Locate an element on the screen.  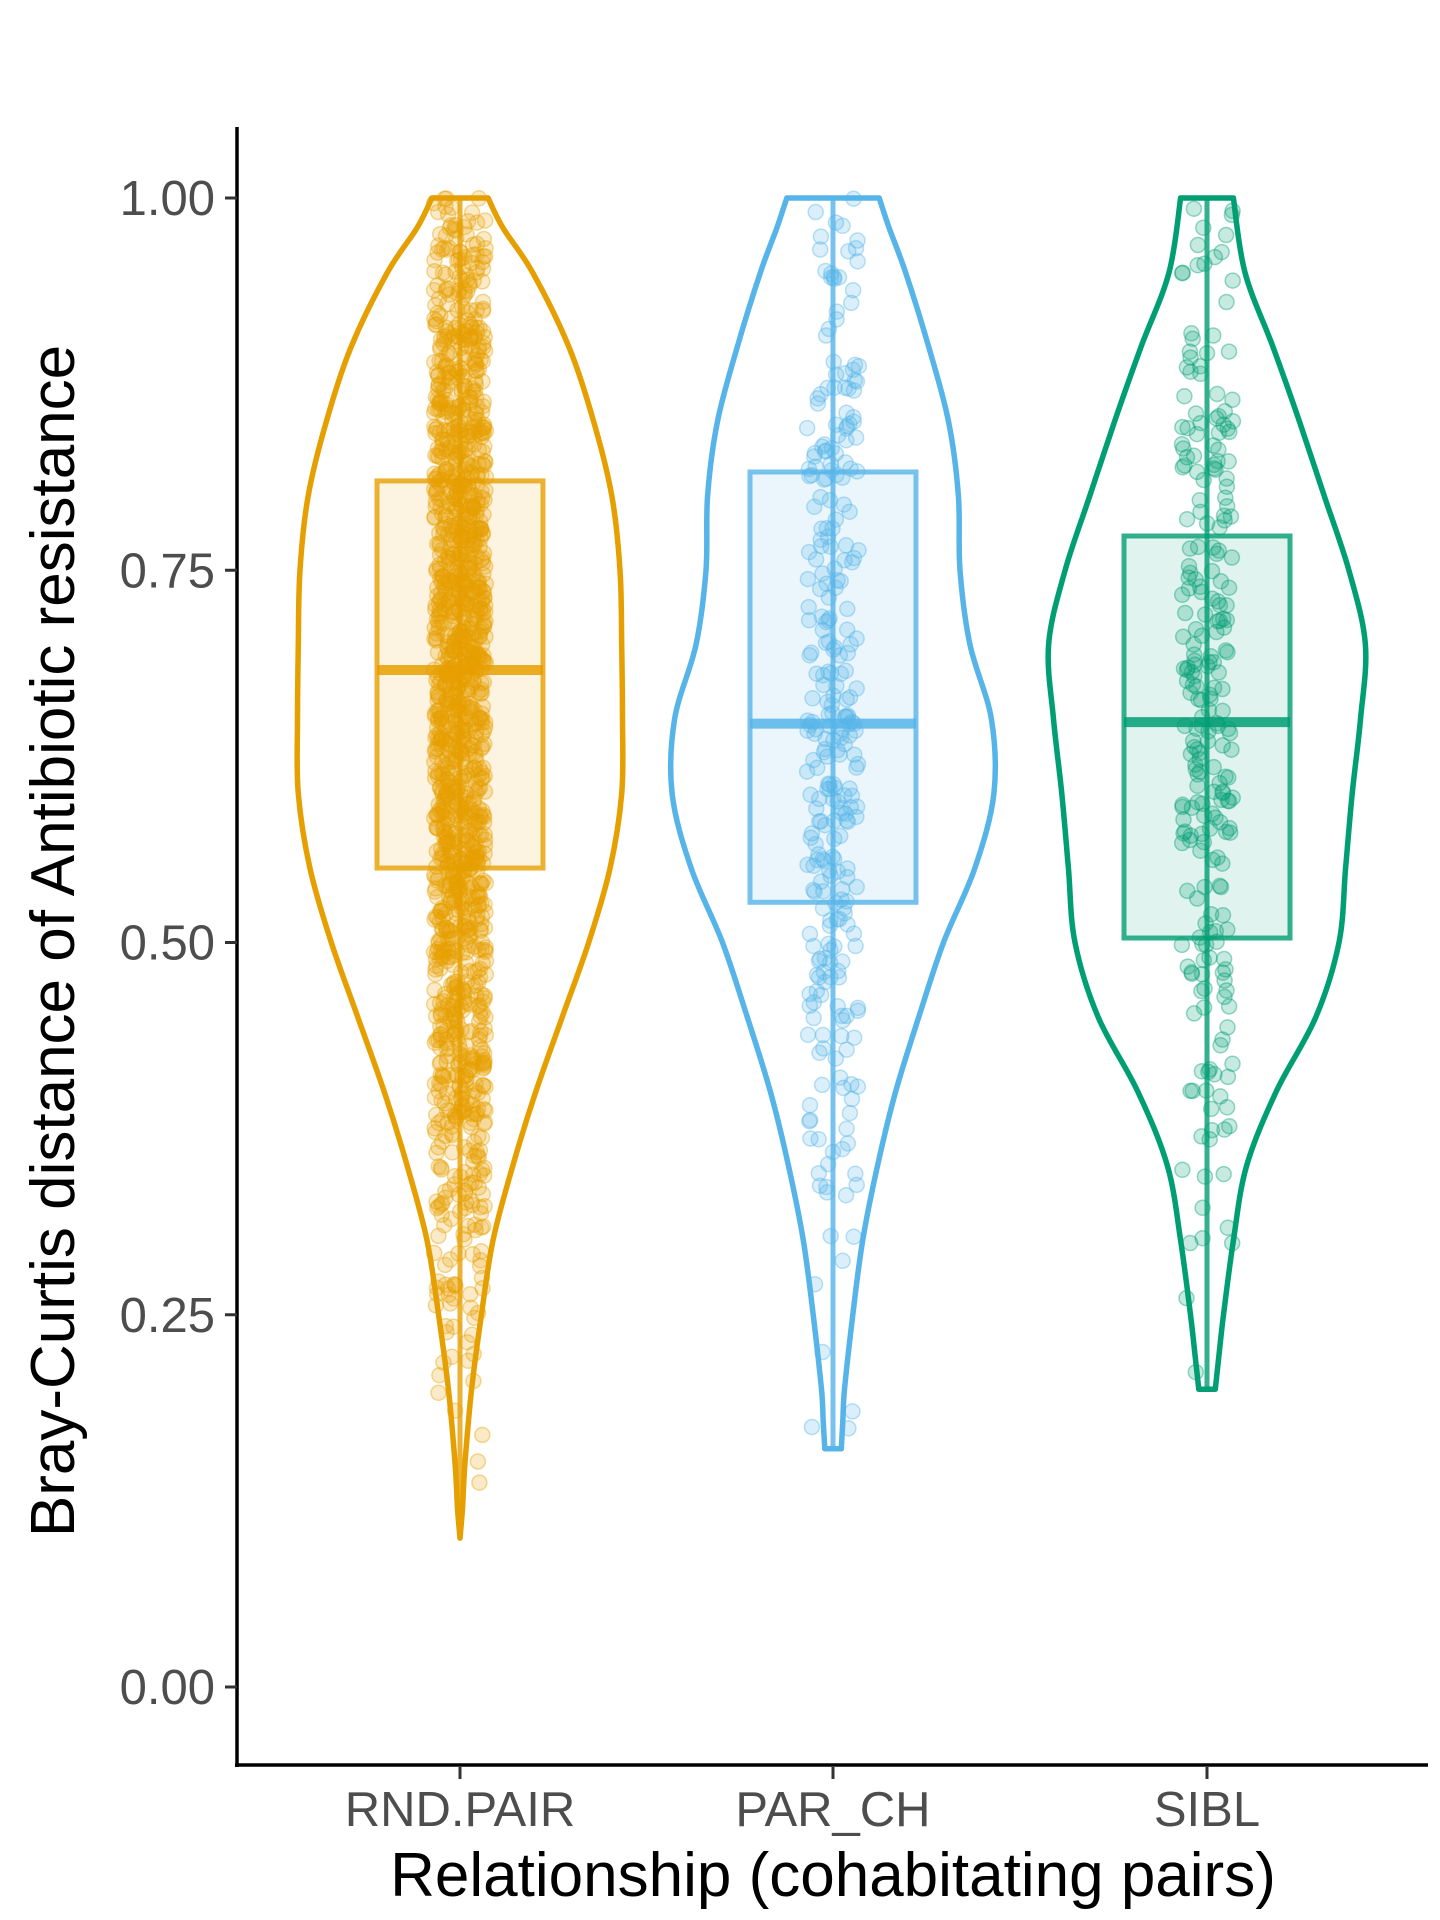
y-tick-label: 0.25 is located at coordinates (167, 1316).